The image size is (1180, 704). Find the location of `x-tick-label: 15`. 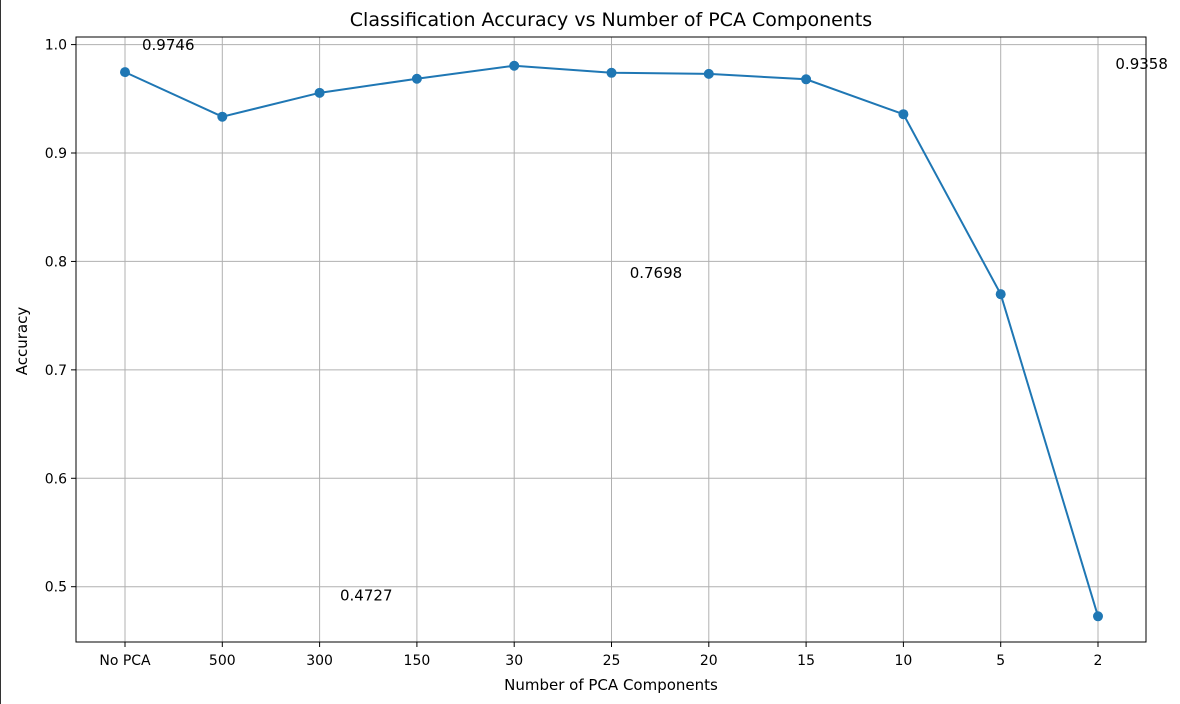

x-tick-label: 15 is located at coordinates (806, 661).